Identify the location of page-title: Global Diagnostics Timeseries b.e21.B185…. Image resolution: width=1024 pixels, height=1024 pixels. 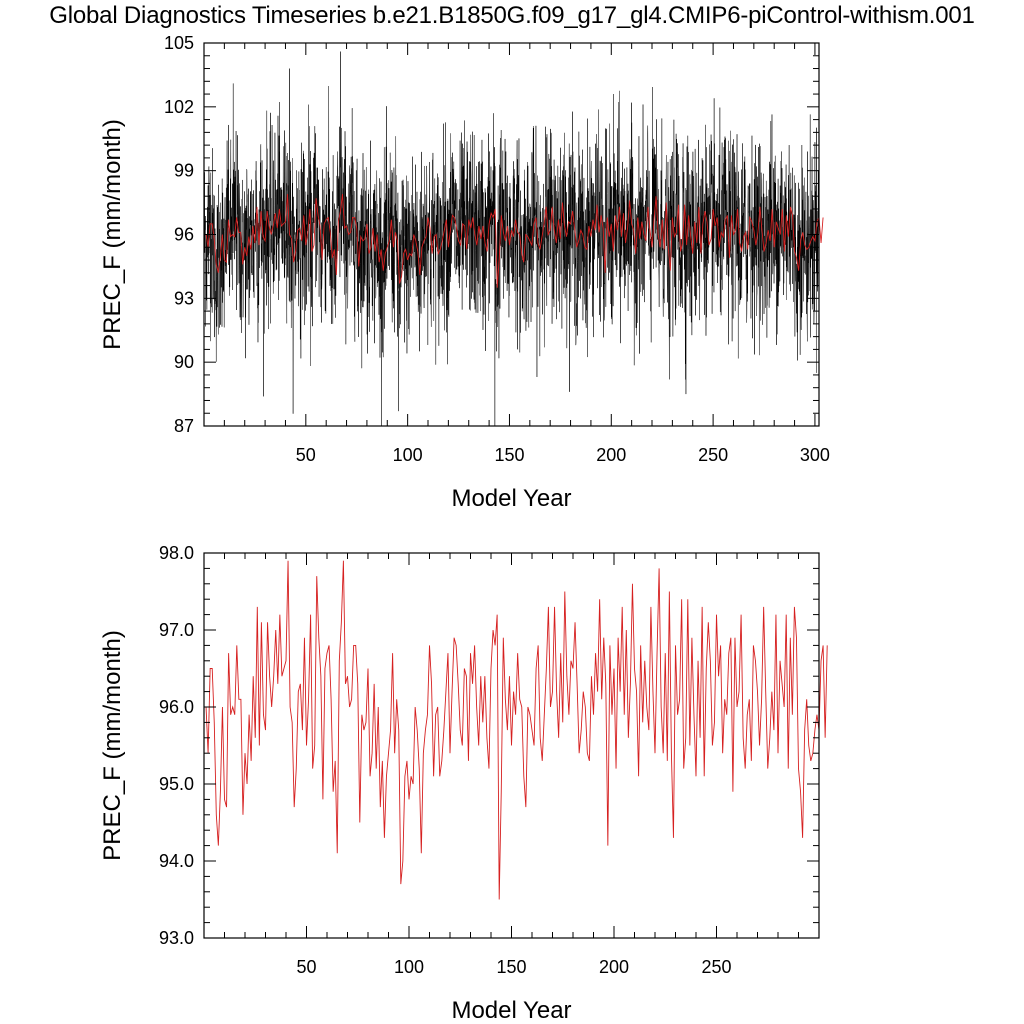
(512, 15).